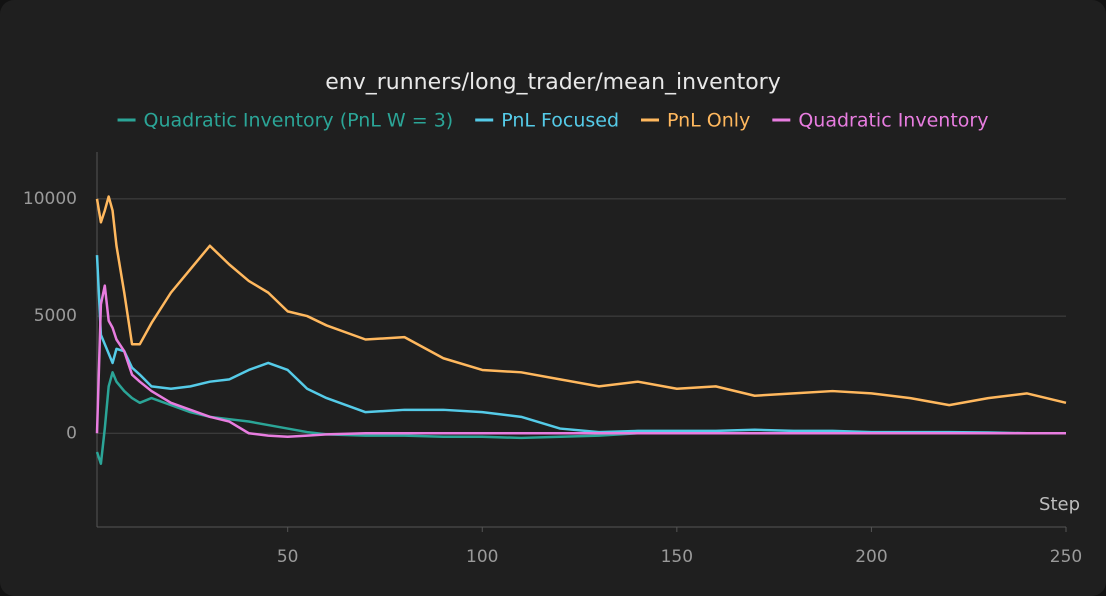 Image resolution: width=1106 pixels, height=596 pixels. I want to click on legend-label: PnL Focused, so click(560, 121).